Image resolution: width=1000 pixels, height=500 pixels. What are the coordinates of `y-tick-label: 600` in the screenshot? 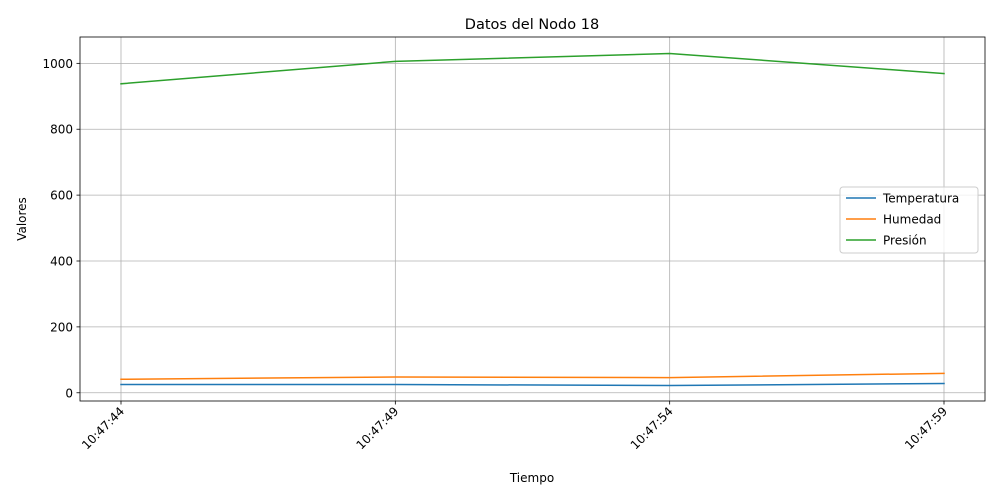 It's located at (61, 196).